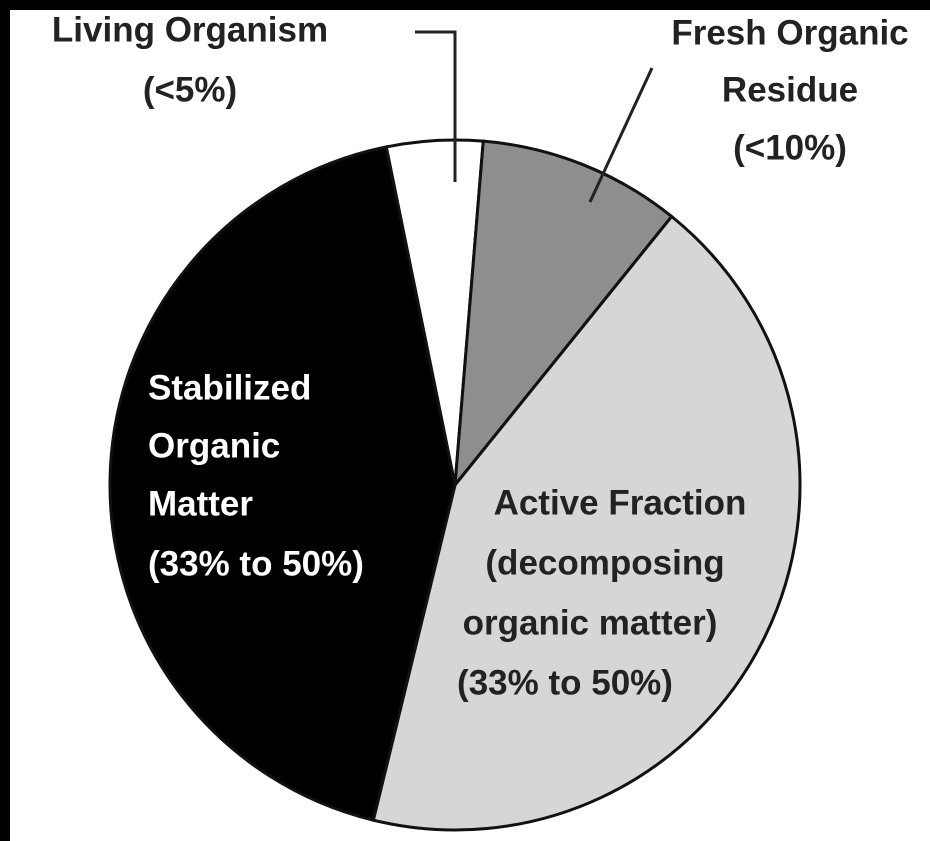 The image size is (930, 841). Describe the element at coordinates (790, 89) in the screenshot. I see `slice-label: Residue` at that location.